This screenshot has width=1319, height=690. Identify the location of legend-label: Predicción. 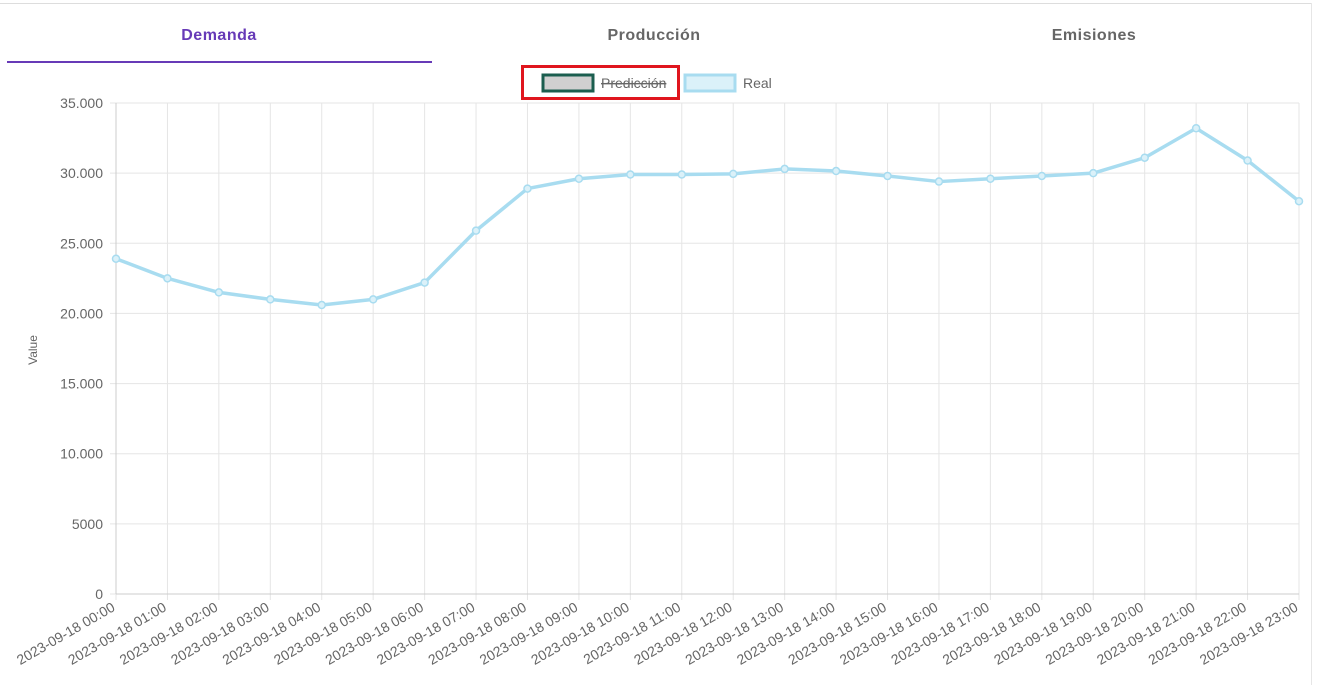
(633, 83).